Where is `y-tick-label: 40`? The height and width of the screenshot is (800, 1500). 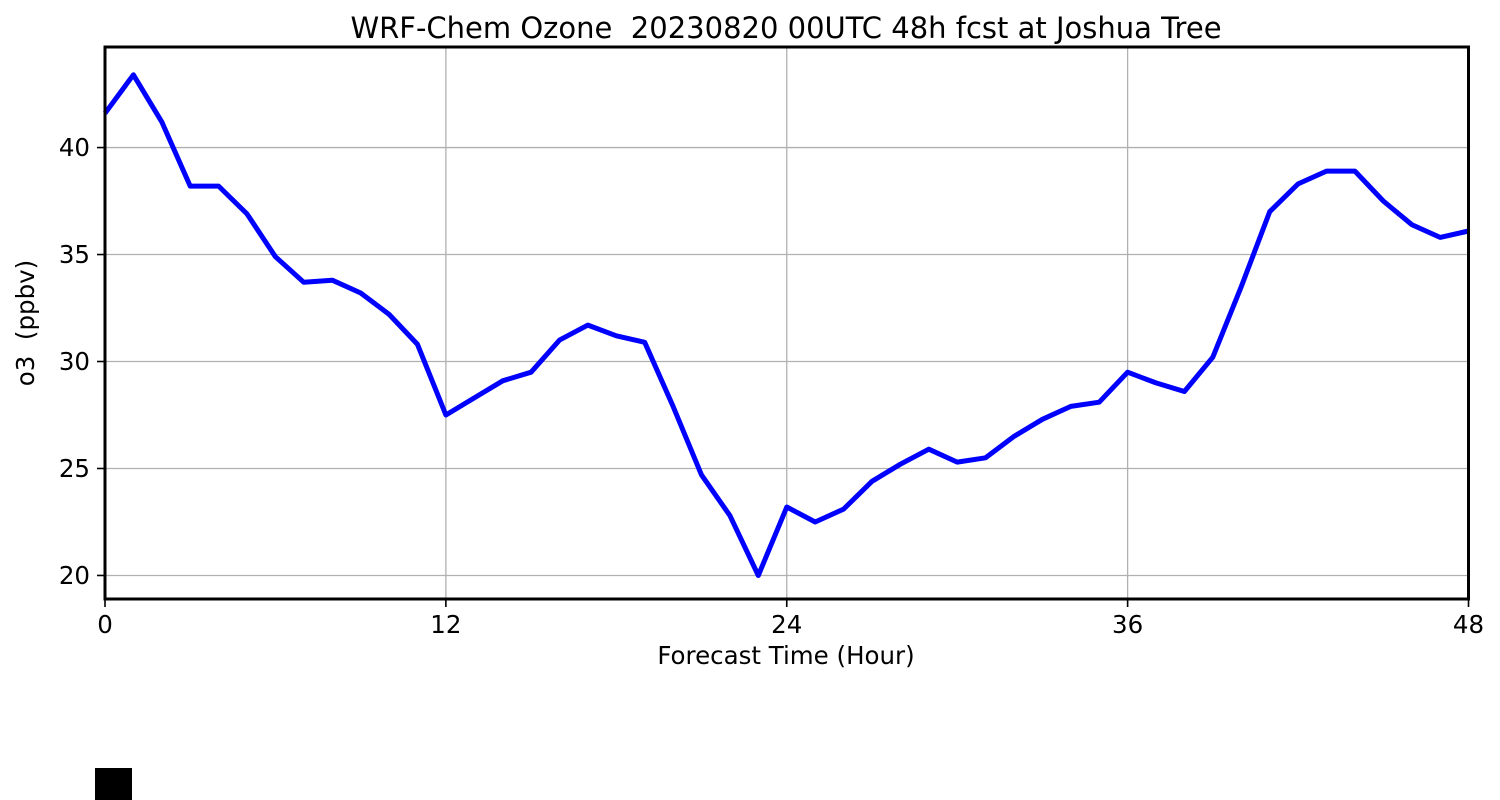 y-tick-label: 40 is located at coordinates (74, 147).